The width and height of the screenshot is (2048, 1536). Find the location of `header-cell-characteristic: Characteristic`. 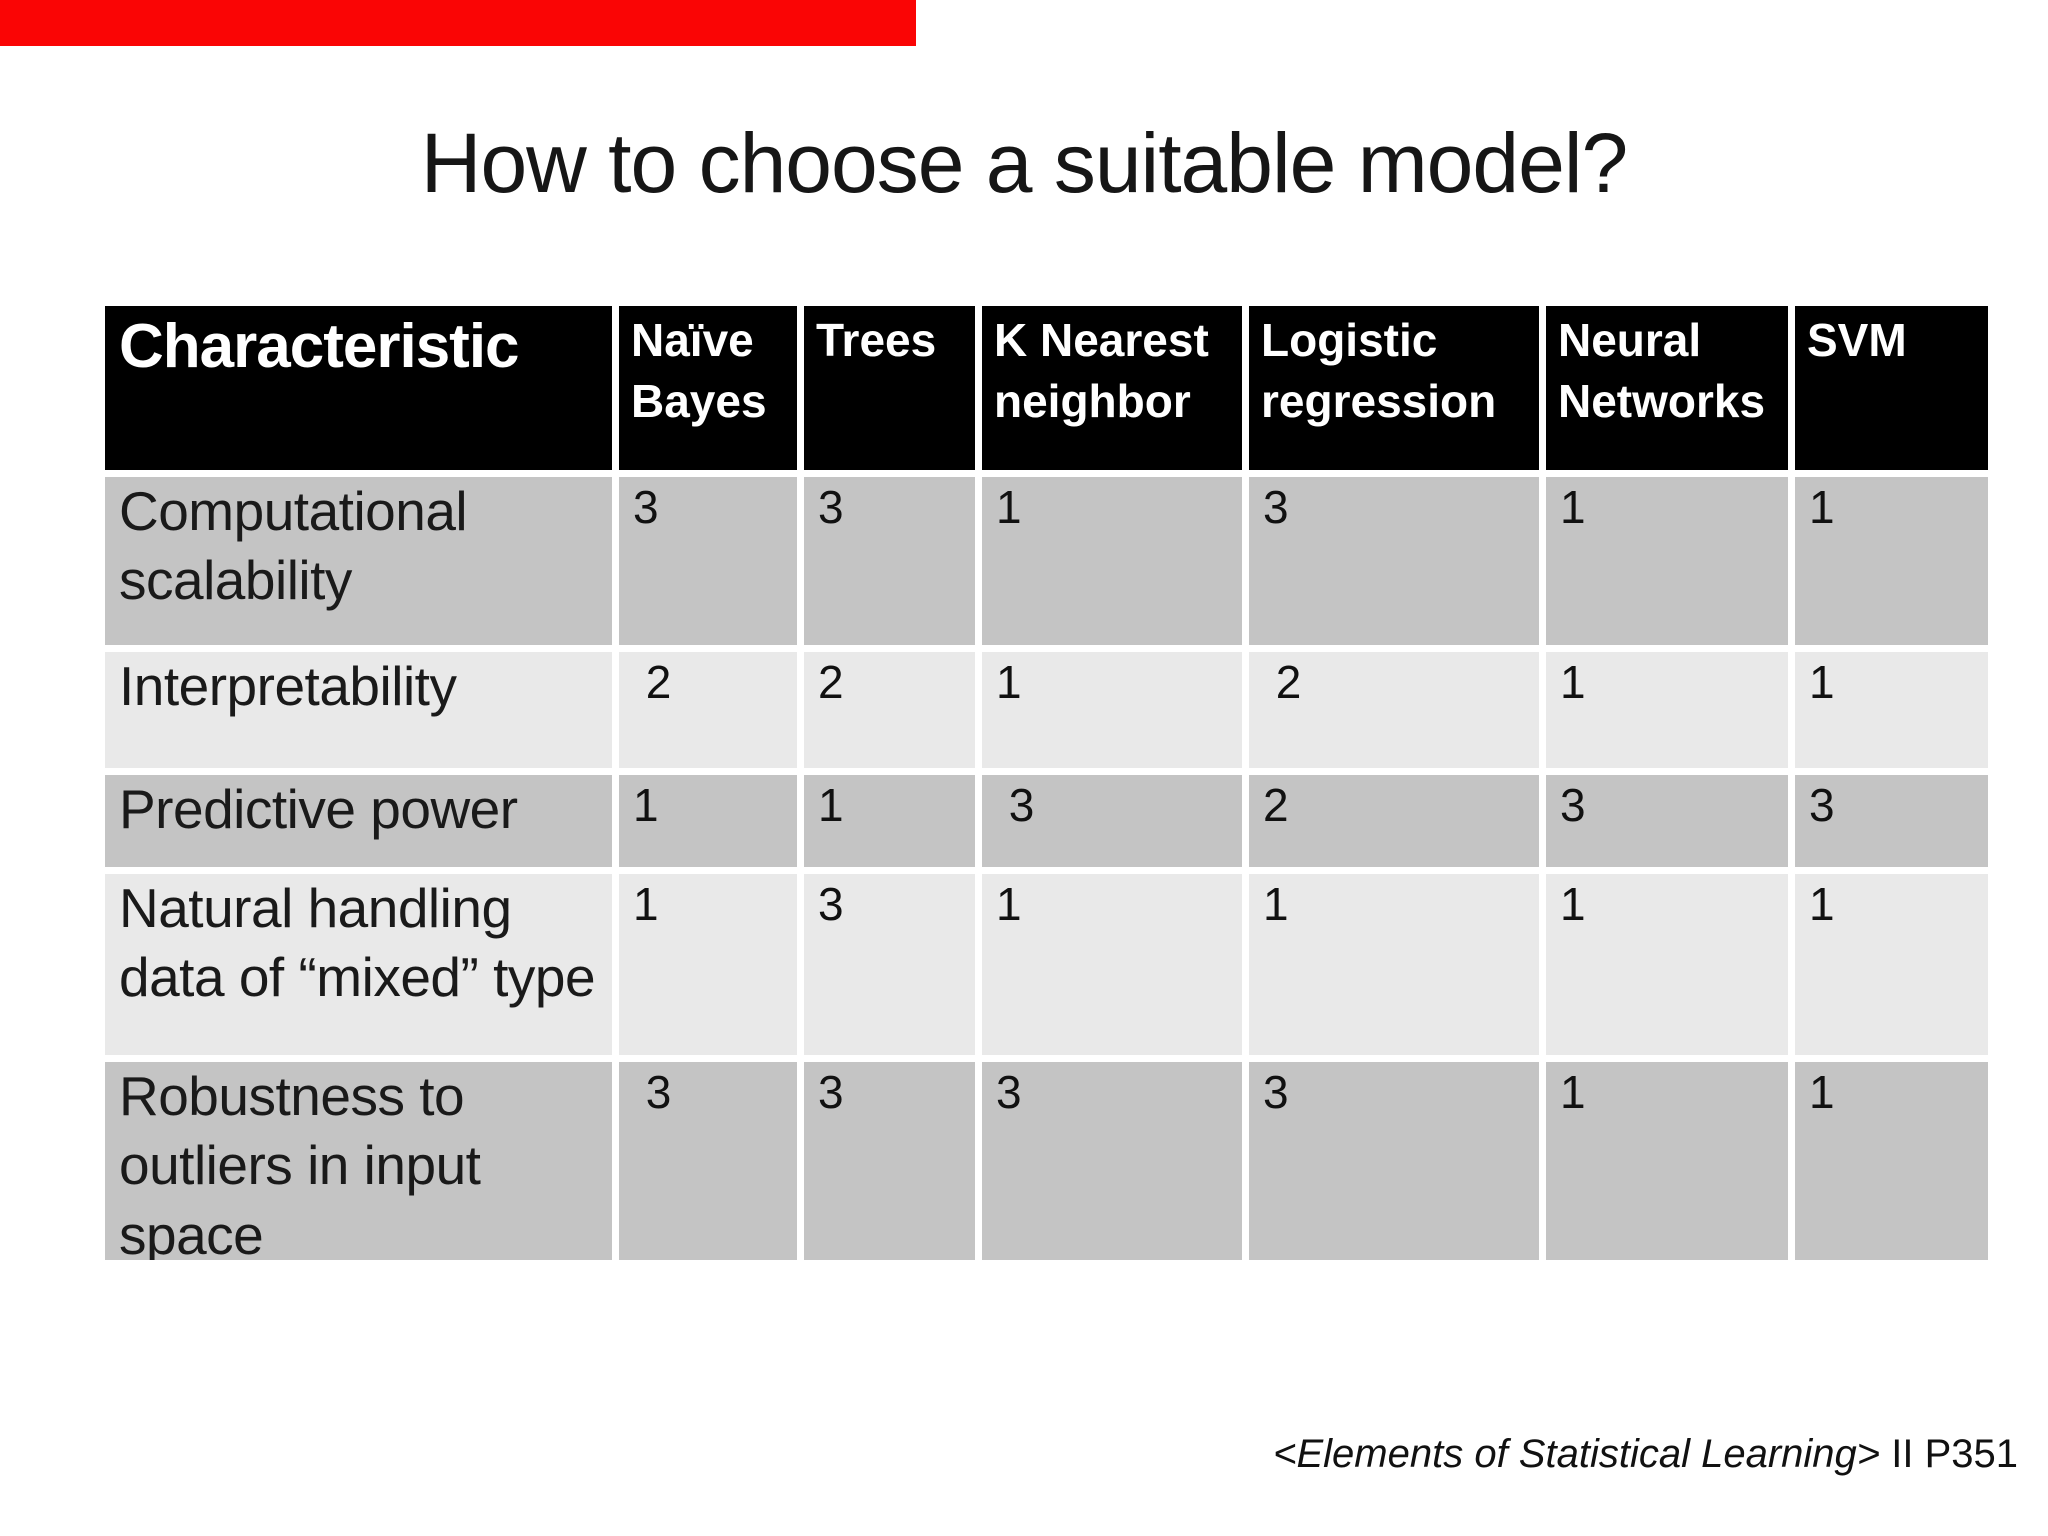

header-cell-characteristic: Characteristic is located at coordinates (358, 388).